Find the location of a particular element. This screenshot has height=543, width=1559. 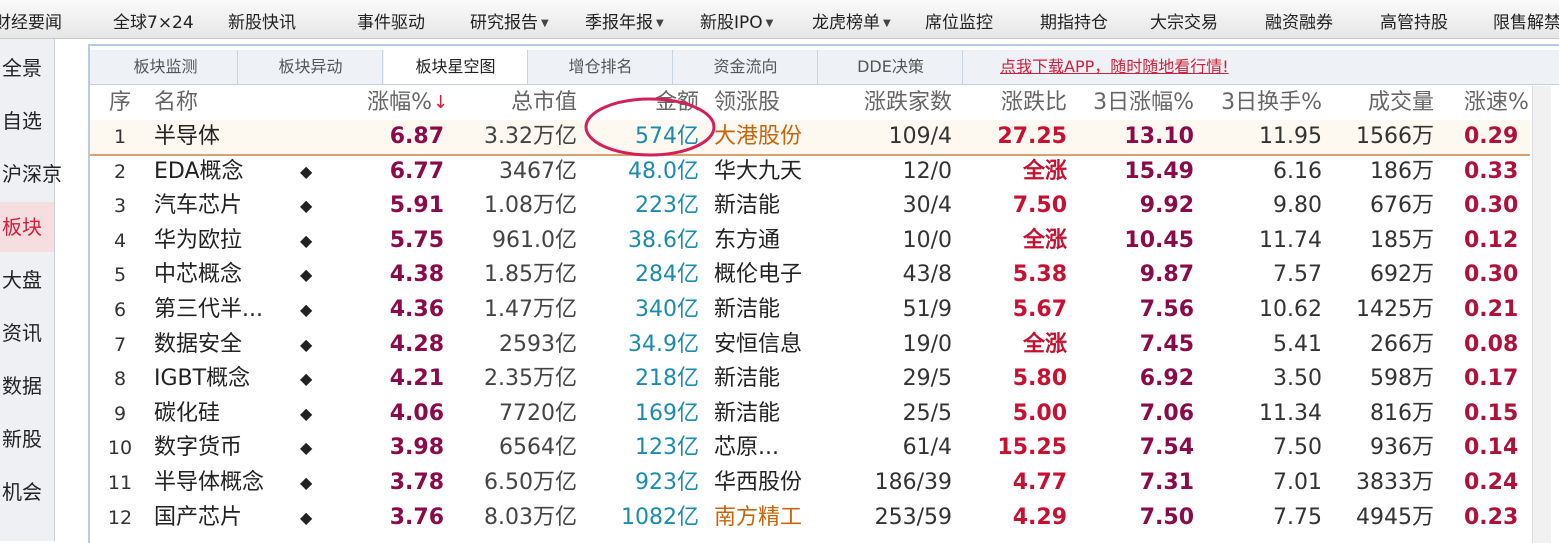

sidebar-item: 板块 is located at coordinates (27, 227).